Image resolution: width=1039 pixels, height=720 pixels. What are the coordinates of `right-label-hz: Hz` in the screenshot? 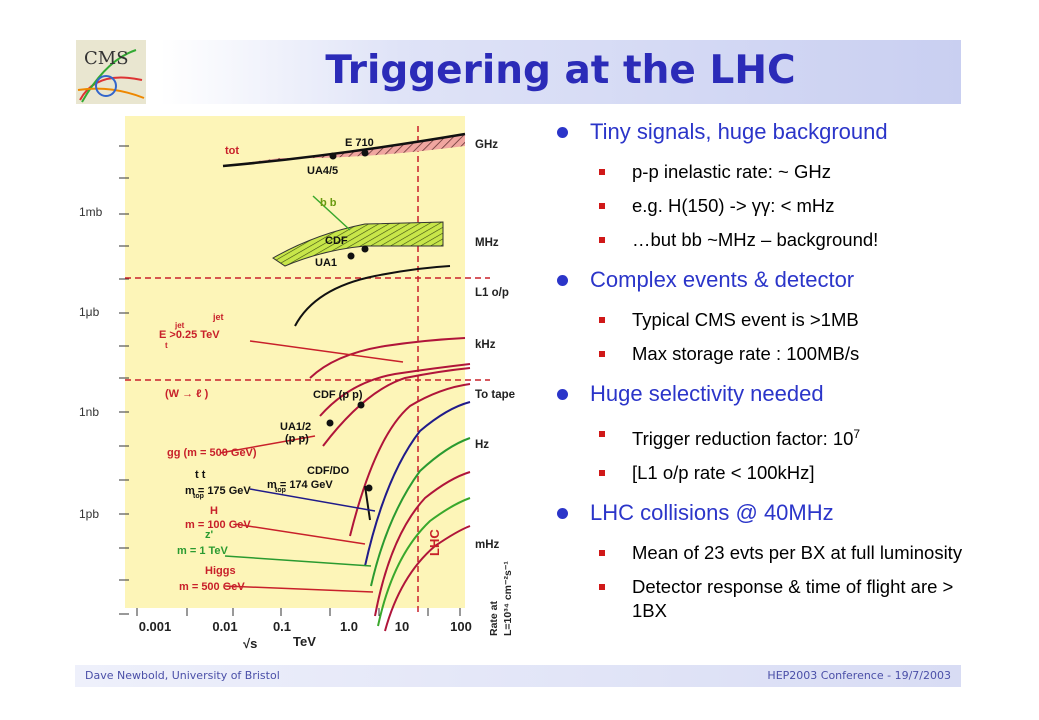 It's located at (482, 445).